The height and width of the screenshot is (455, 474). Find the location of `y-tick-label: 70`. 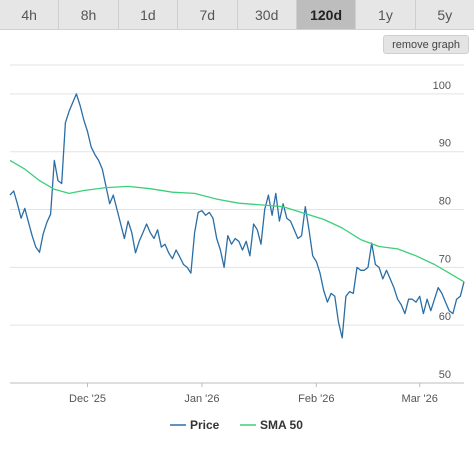

y-tick-label: 70 is located at coordinates (445, 259).